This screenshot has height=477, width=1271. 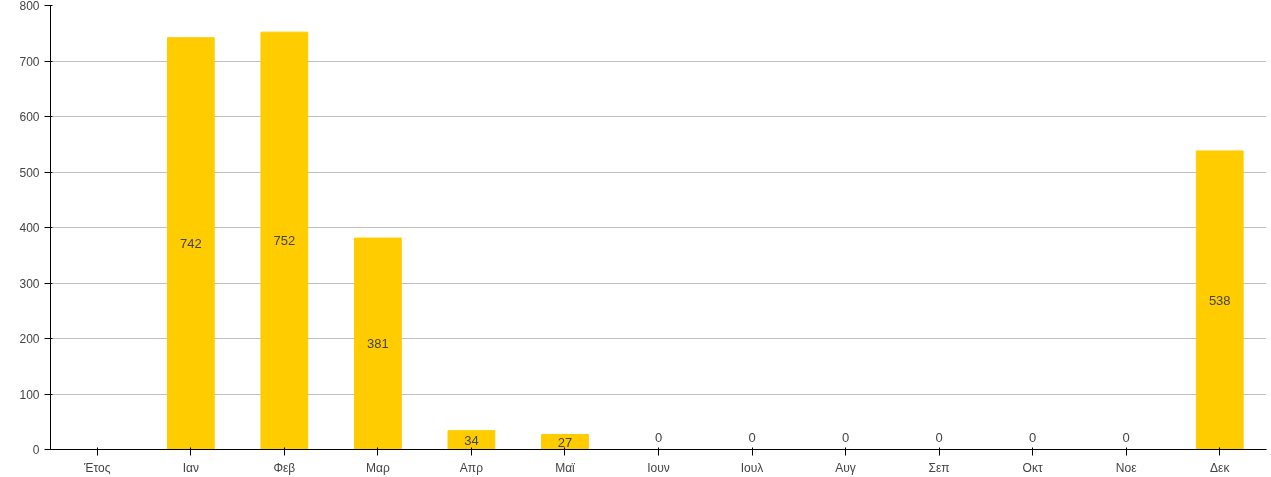 I want to click on x-tick-label: Οκτ, so click(x=1032, y=467).